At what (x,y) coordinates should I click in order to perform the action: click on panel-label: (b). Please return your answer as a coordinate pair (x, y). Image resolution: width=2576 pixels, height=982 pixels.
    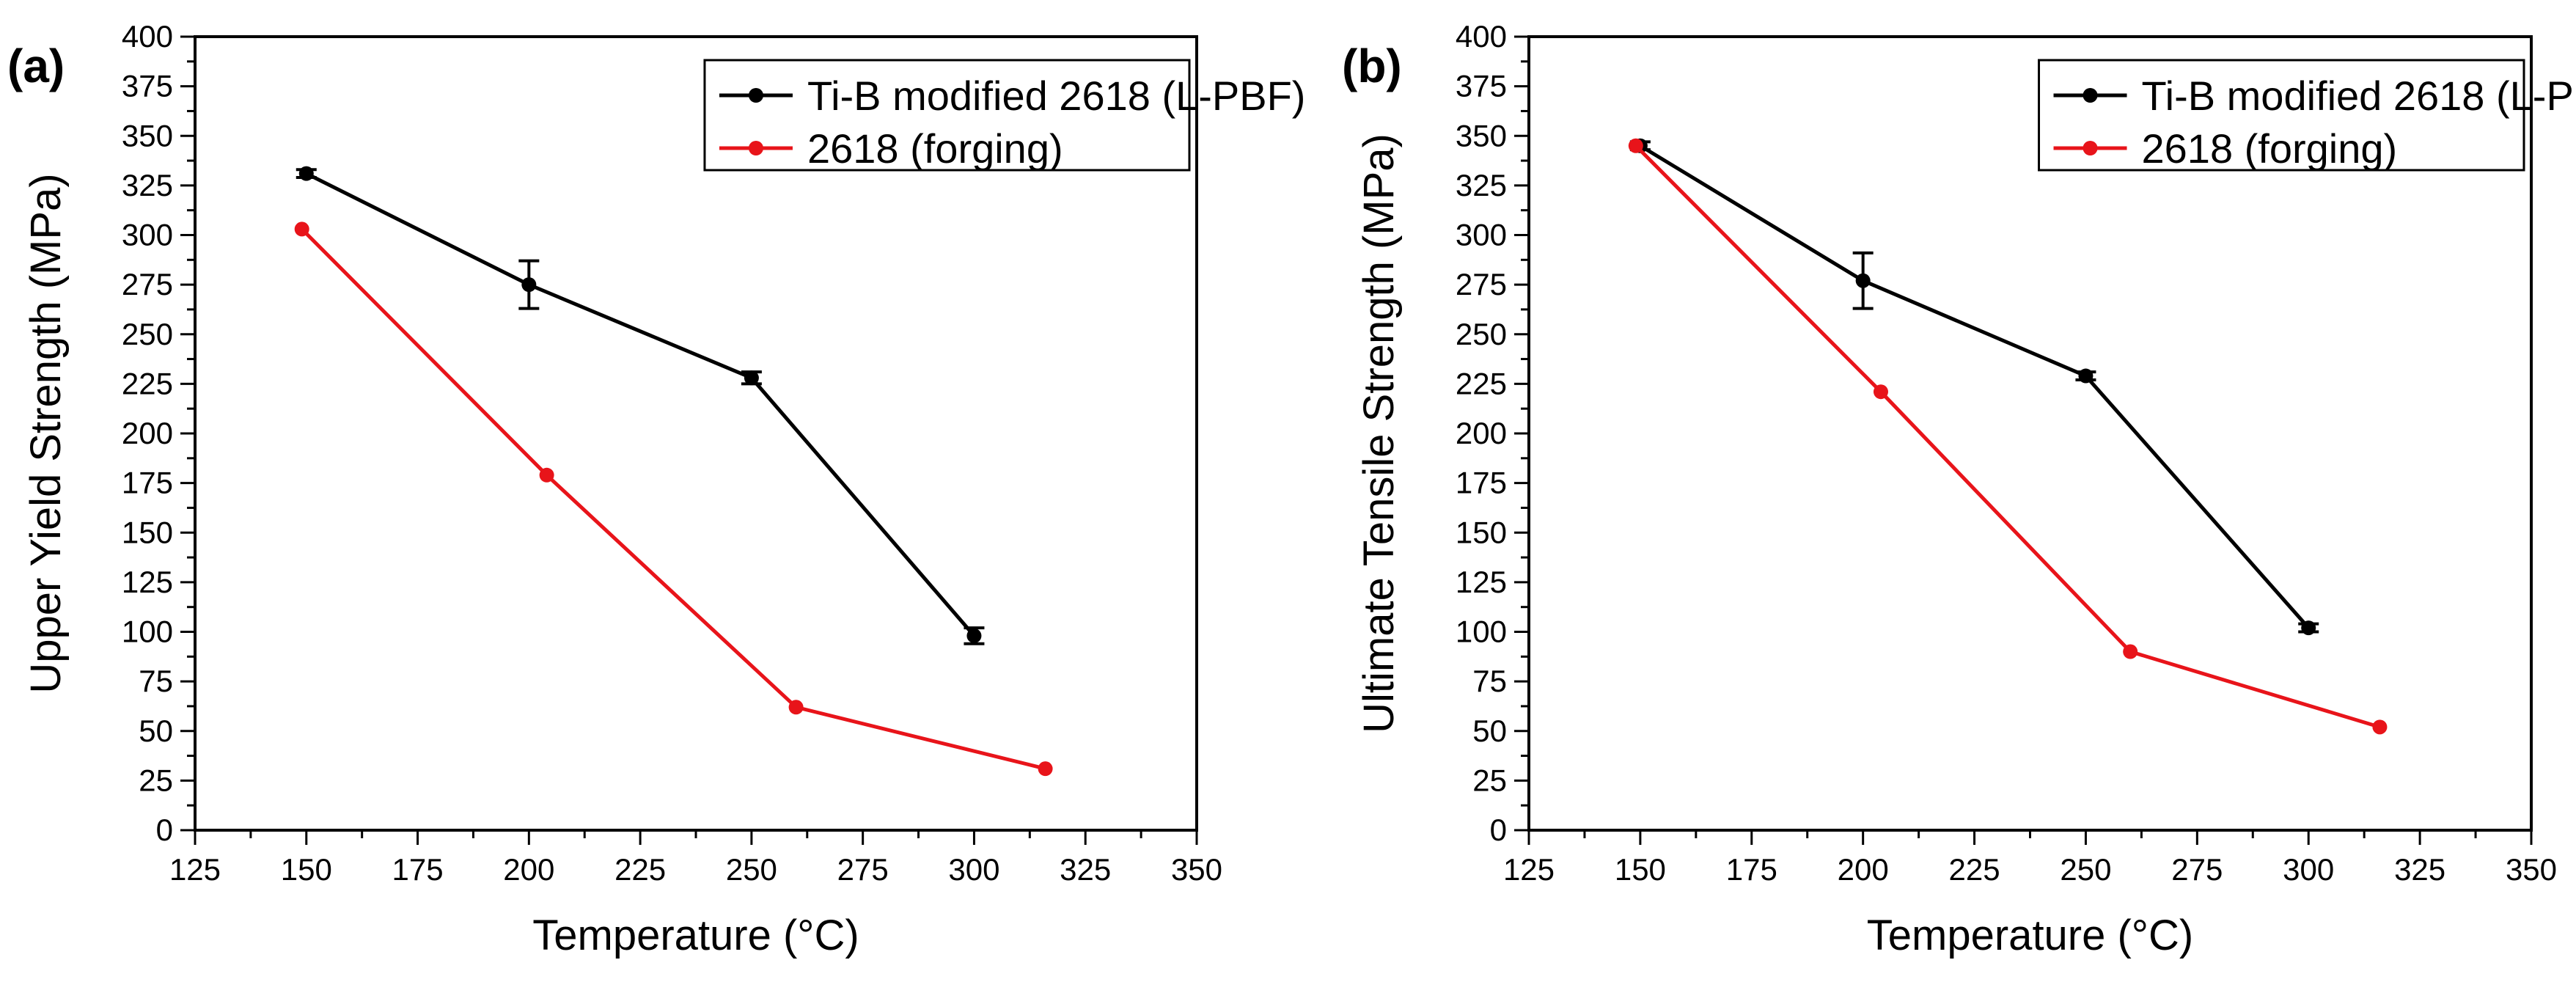
    Looking at the image, I should click on (1372, 66).